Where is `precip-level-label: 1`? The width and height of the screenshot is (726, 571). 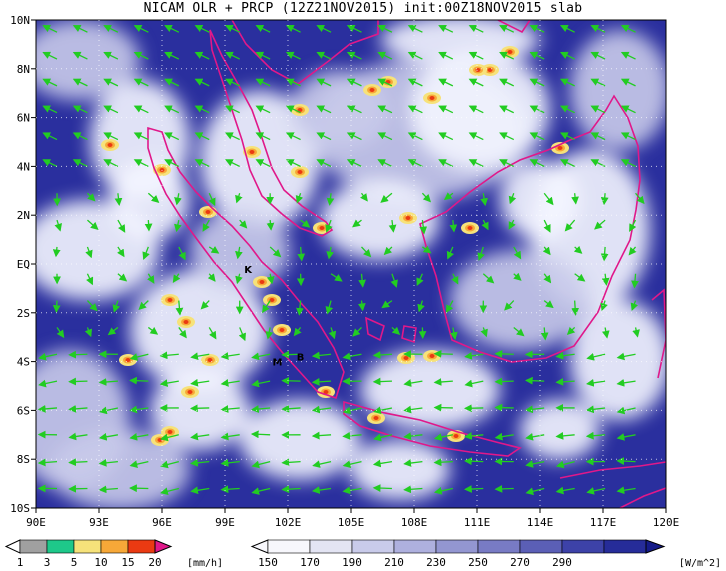
precip-level-label: 1 is located at coordinates (20, 562).